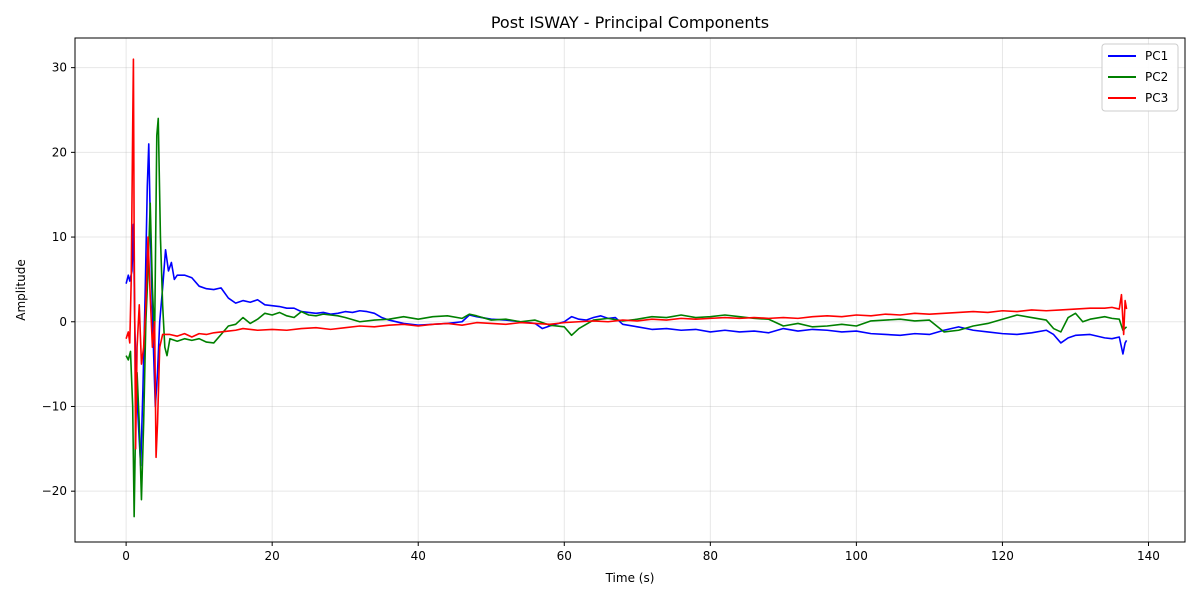 This screenshot has width=1200, height=600. Describe the element at coordinates (59, 68) in the screenshot. I see `y-tick-label: 30` at that location.